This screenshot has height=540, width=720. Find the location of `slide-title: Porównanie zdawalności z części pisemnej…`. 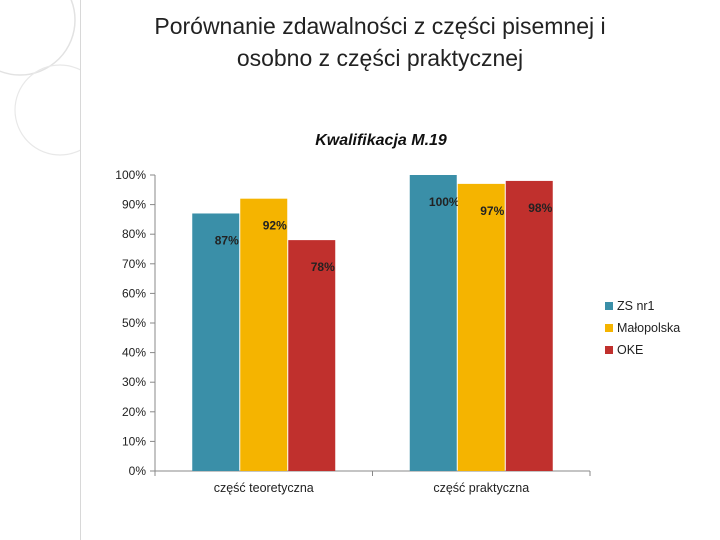

slide-title: Porównanie zdawalności z części pisemnej… is located at coordinates (380, 42).